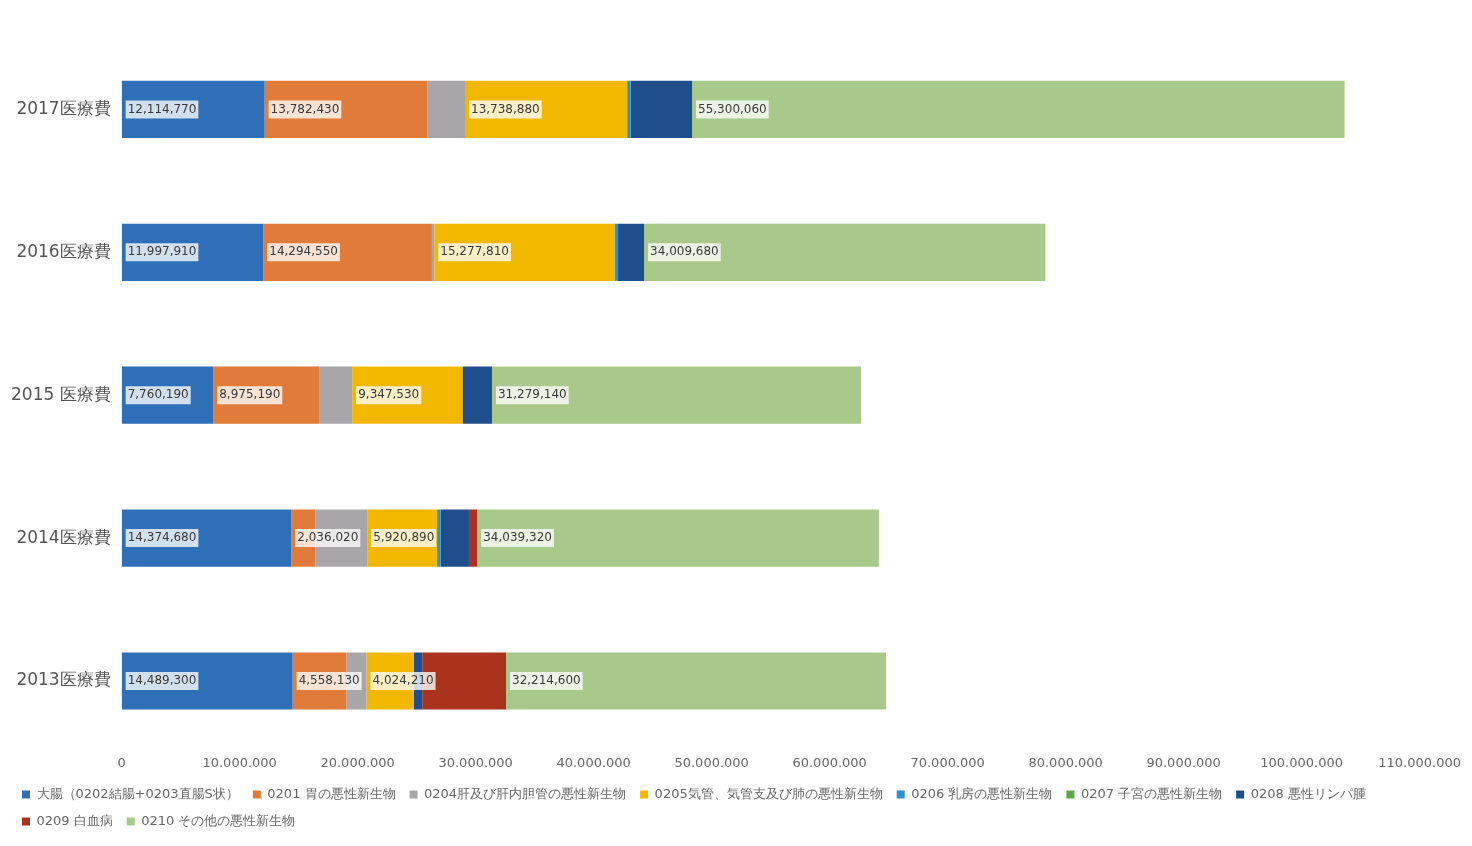 The height and width of the screenshot is (846, 1472). What do you see at coordinates (389, 394) in the screenshot?
I see `data-label: 9,347,530` at bounding box center [389, 394].